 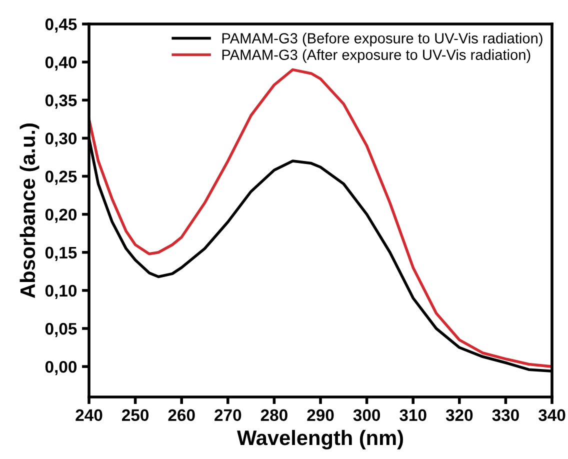 I want to click on legend-label: PAMAM-G3 (After exposure to UV-Vis radiation), so click(x=376, y=56).